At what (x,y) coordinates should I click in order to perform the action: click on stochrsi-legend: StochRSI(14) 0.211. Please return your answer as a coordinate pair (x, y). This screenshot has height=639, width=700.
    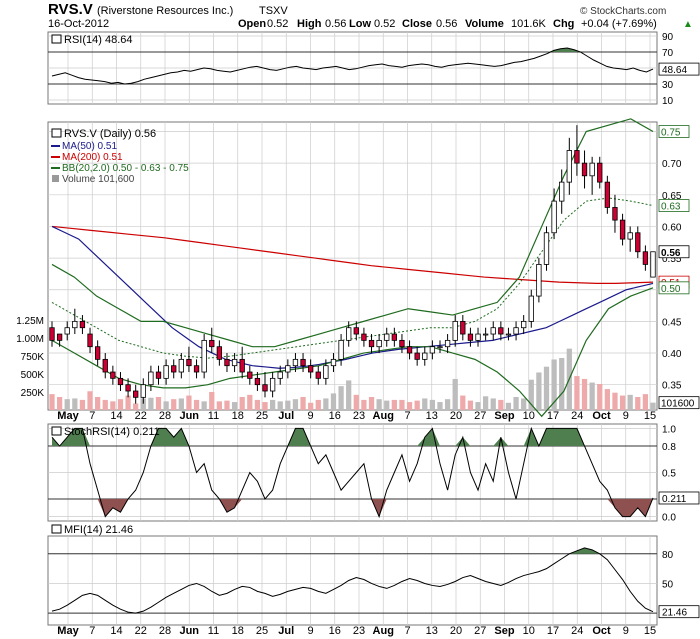
    Looking at the image, I should click on (105, 432).